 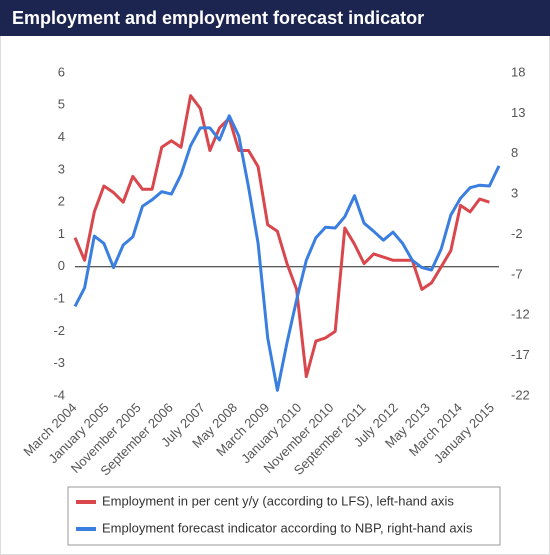 I want to click on title-bar, so click(x=275, y=18).